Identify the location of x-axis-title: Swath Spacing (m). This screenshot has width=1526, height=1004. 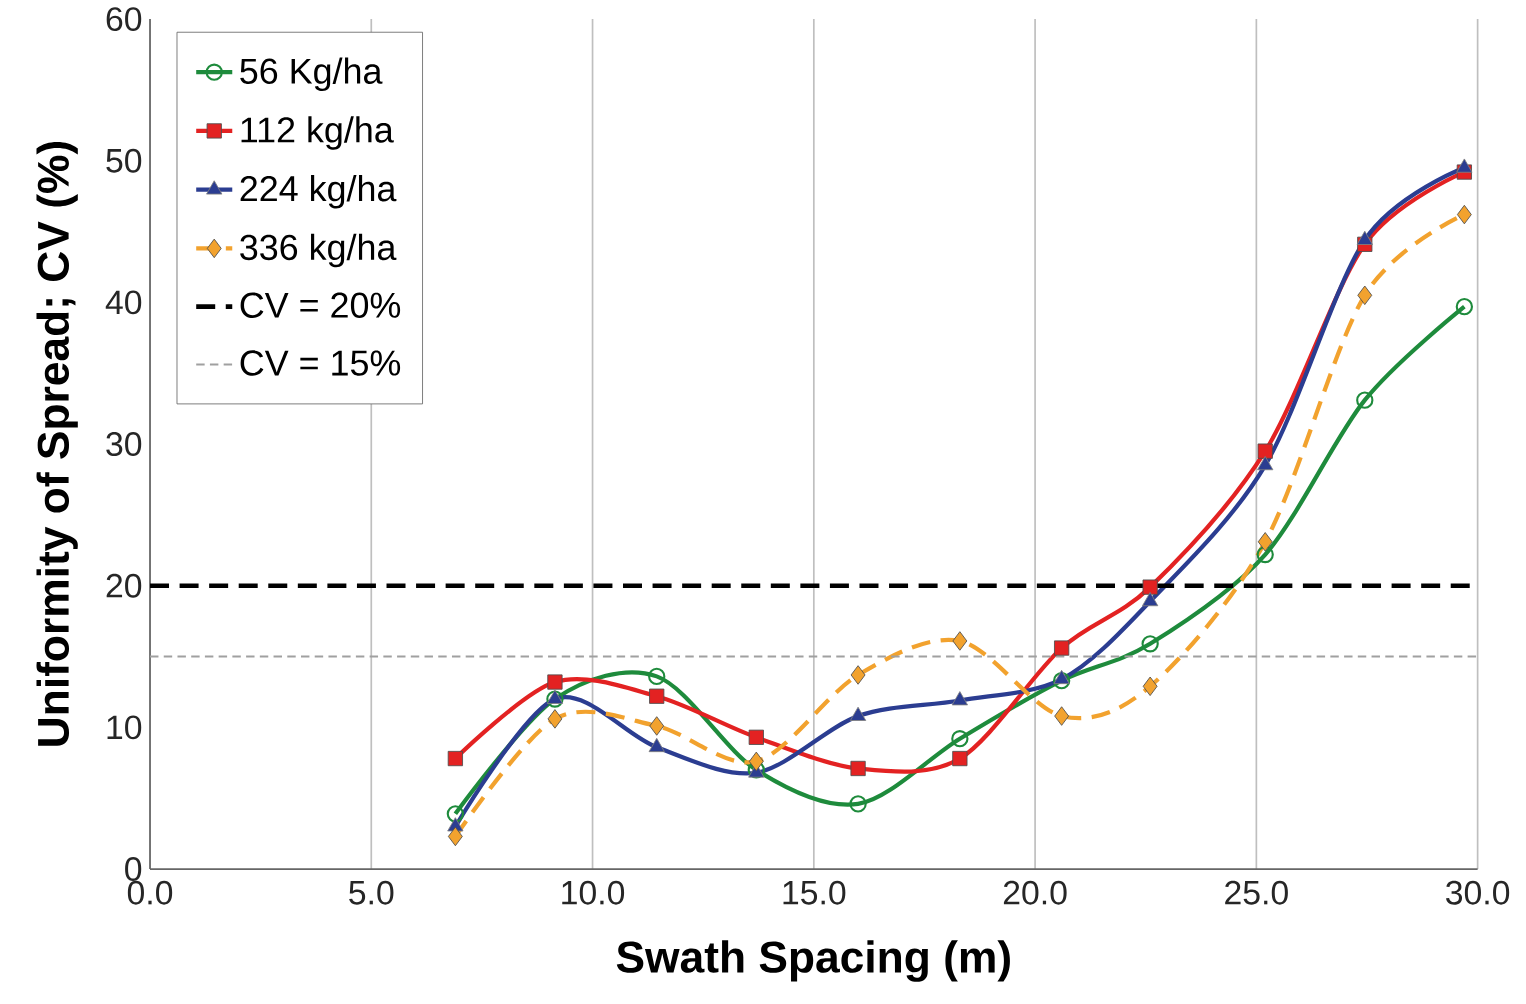
(813, 961).